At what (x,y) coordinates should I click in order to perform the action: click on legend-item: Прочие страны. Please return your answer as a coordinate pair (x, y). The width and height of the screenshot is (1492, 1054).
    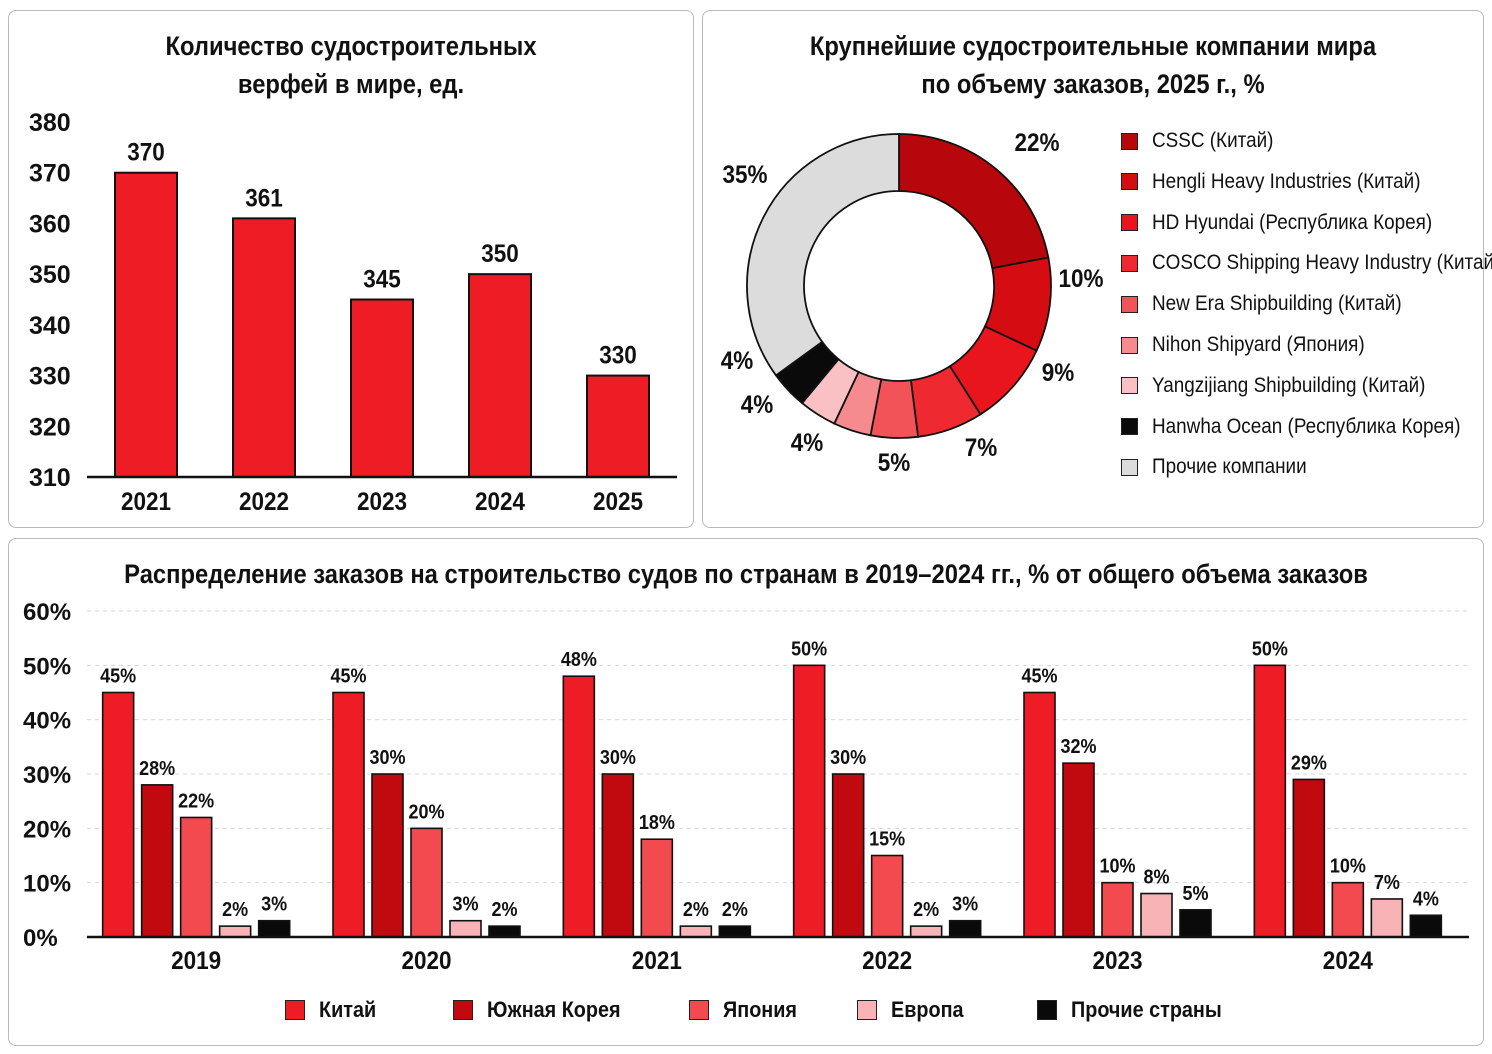
    Looking at the image, I should click on (1138, 1010).